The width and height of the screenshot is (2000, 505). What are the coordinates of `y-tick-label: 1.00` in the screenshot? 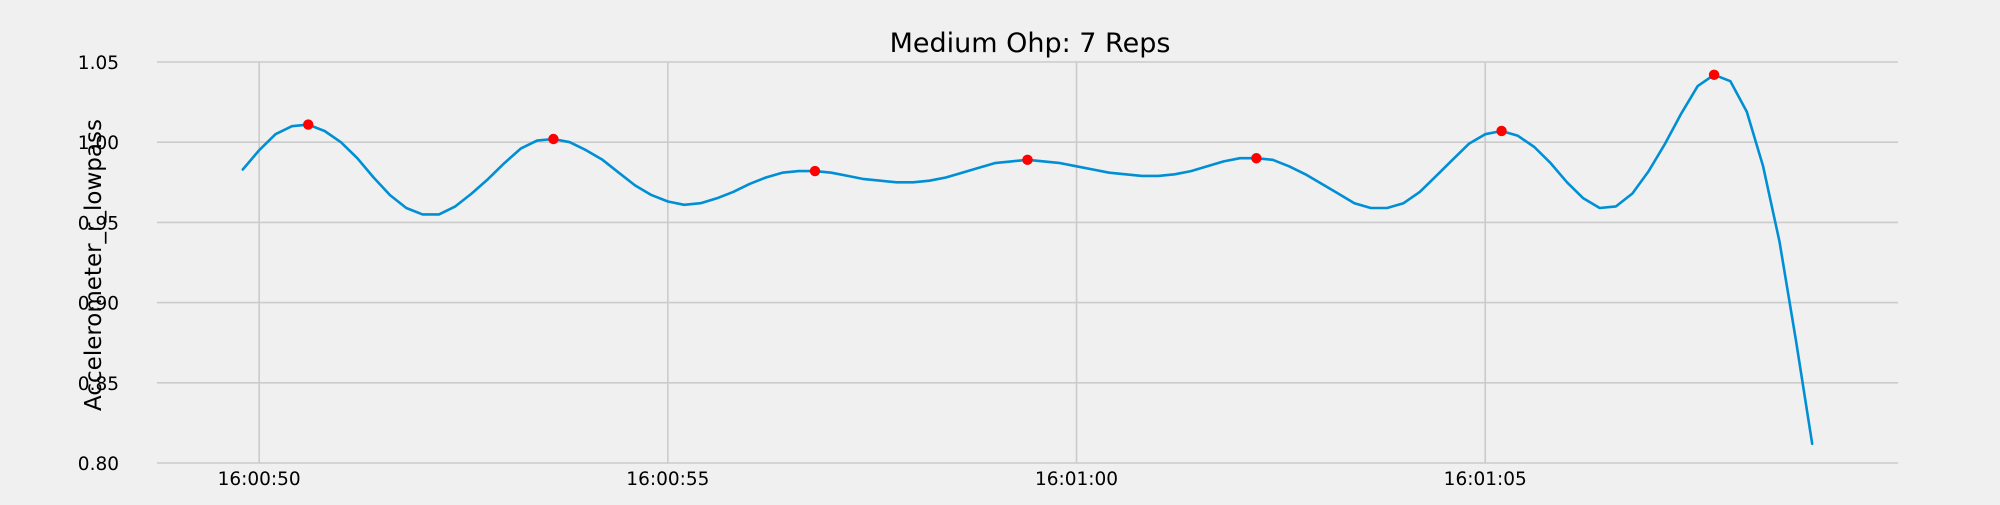 It's located at (98, 143).